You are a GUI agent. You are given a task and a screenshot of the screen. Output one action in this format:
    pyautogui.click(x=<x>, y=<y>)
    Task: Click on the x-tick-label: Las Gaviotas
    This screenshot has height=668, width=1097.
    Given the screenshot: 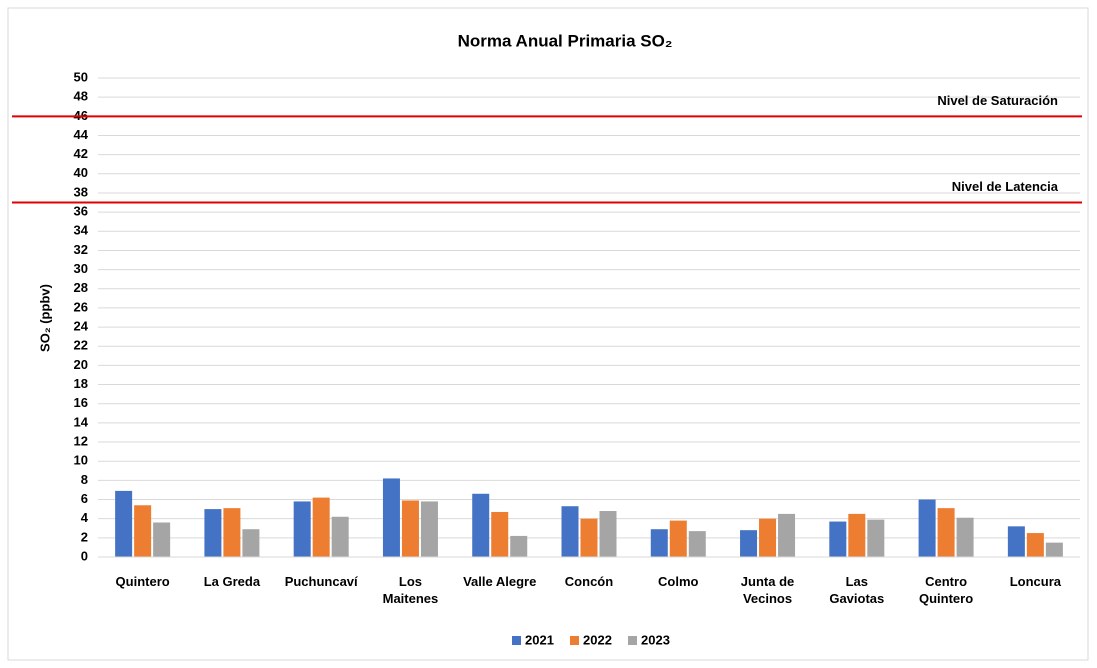 What is the action you would take?
    pyautogui.click(x=857, y=590)
    